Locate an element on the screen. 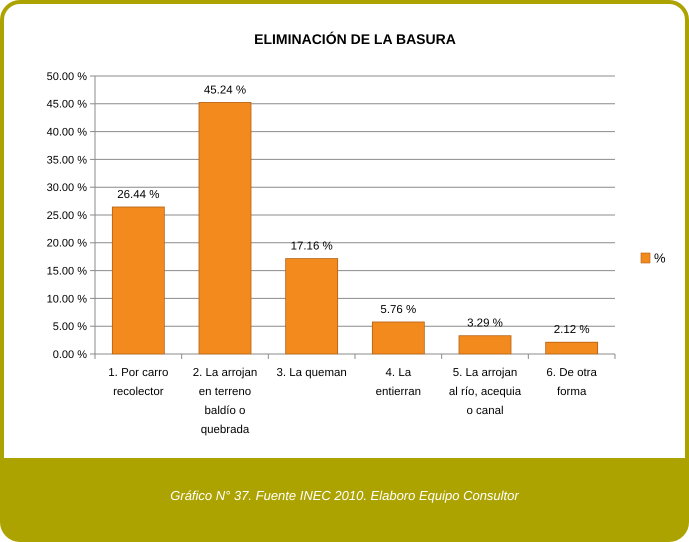 Image resolution: width=689 pixels, height=542 pixels. y-tick-label: 30.00 % is located at coordinates (67, 188).